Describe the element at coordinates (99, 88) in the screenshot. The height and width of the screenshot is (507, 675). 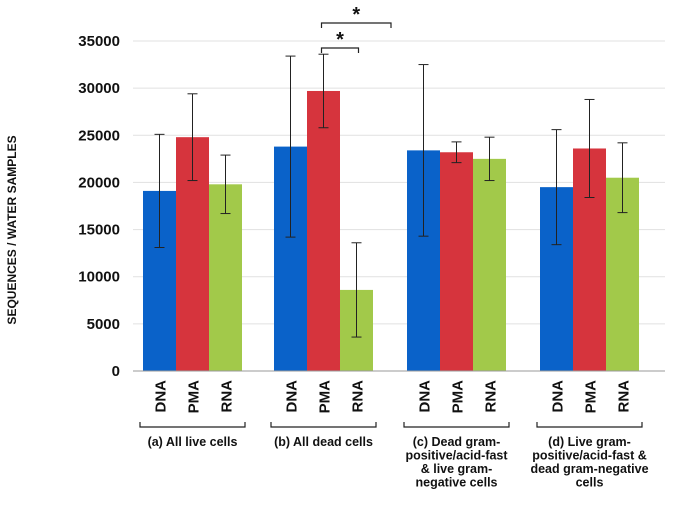
I see `y-tick-label: 30000` at that location.